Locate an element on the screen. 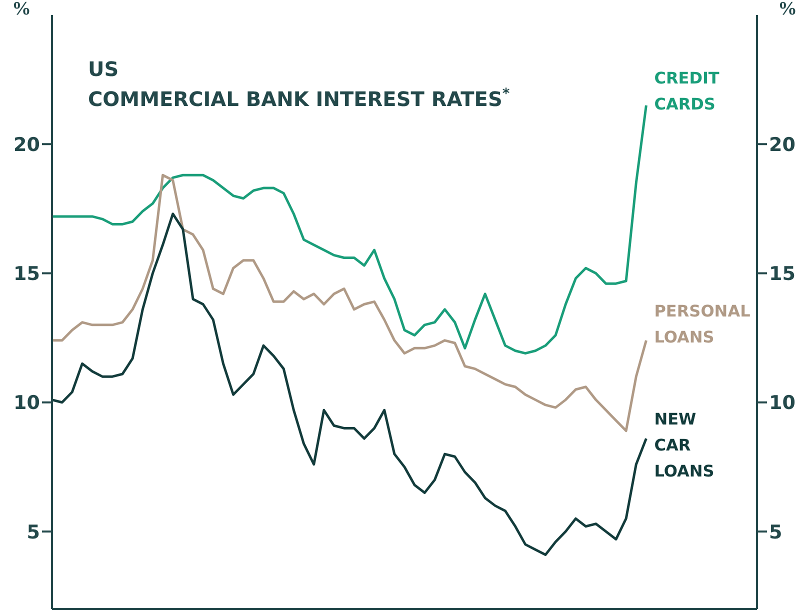 This screenshot has width=809, height=611. series-label: CREDIT CARDS is located at coordinates (687, 91).